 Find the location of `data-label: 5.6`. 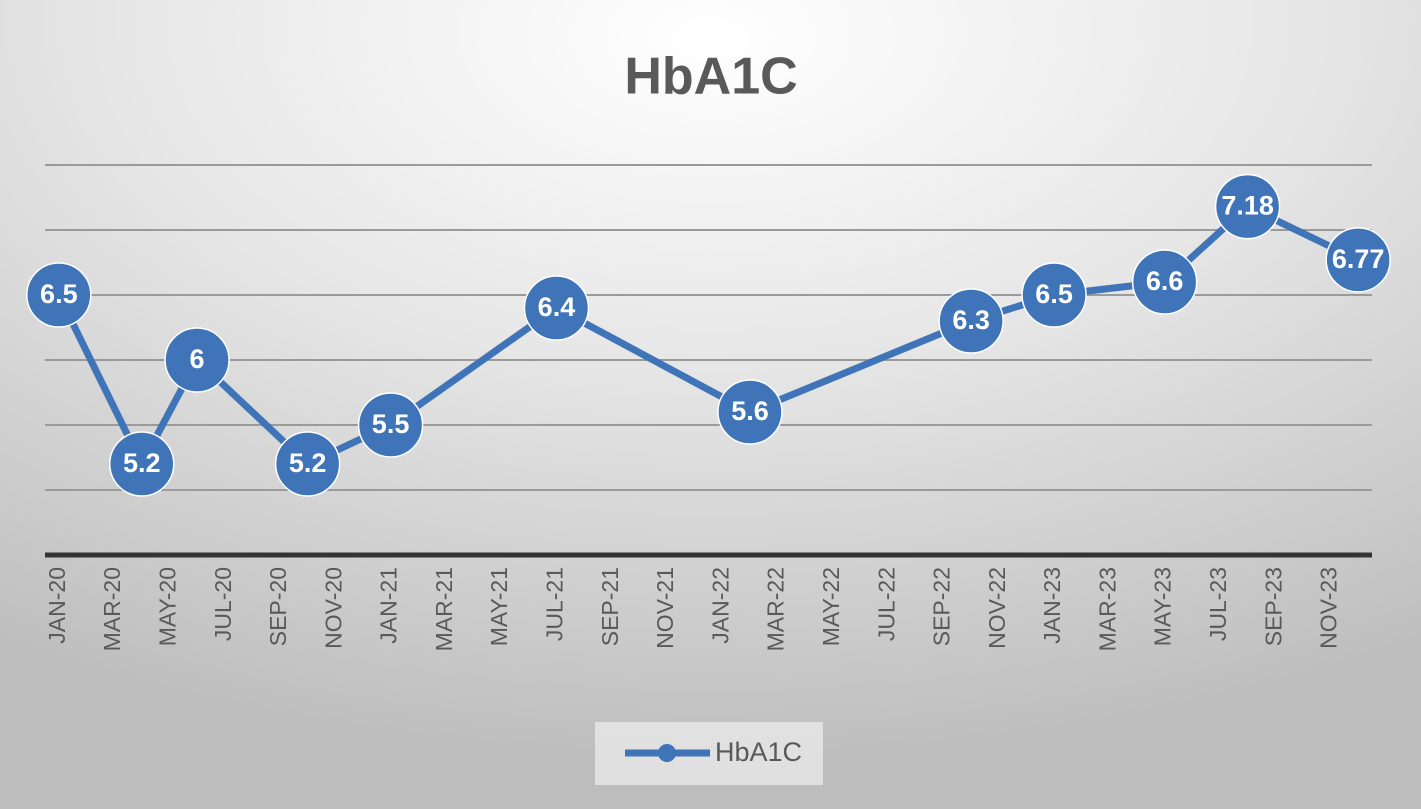

data-label: 5.6 is located at coordinates (750, 411).